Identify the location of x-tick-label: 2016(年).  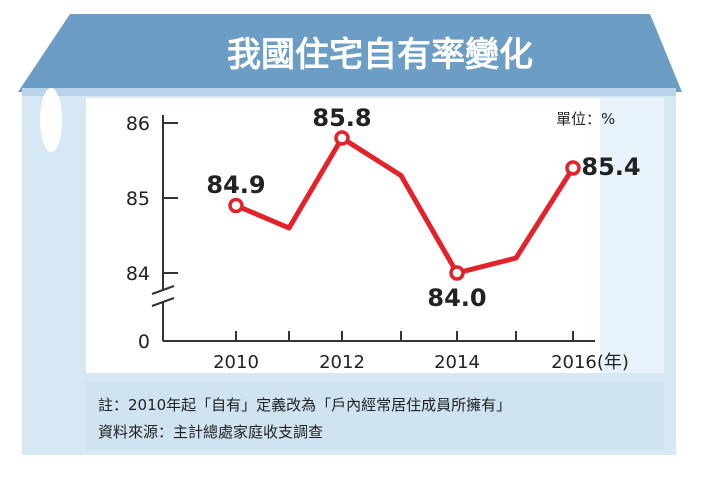
(590, 362).